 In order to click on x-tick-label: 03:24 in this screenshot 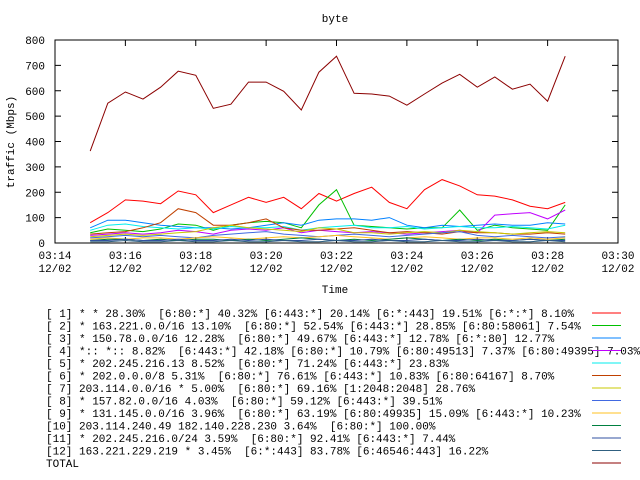, I will do `click(406, 257)`.